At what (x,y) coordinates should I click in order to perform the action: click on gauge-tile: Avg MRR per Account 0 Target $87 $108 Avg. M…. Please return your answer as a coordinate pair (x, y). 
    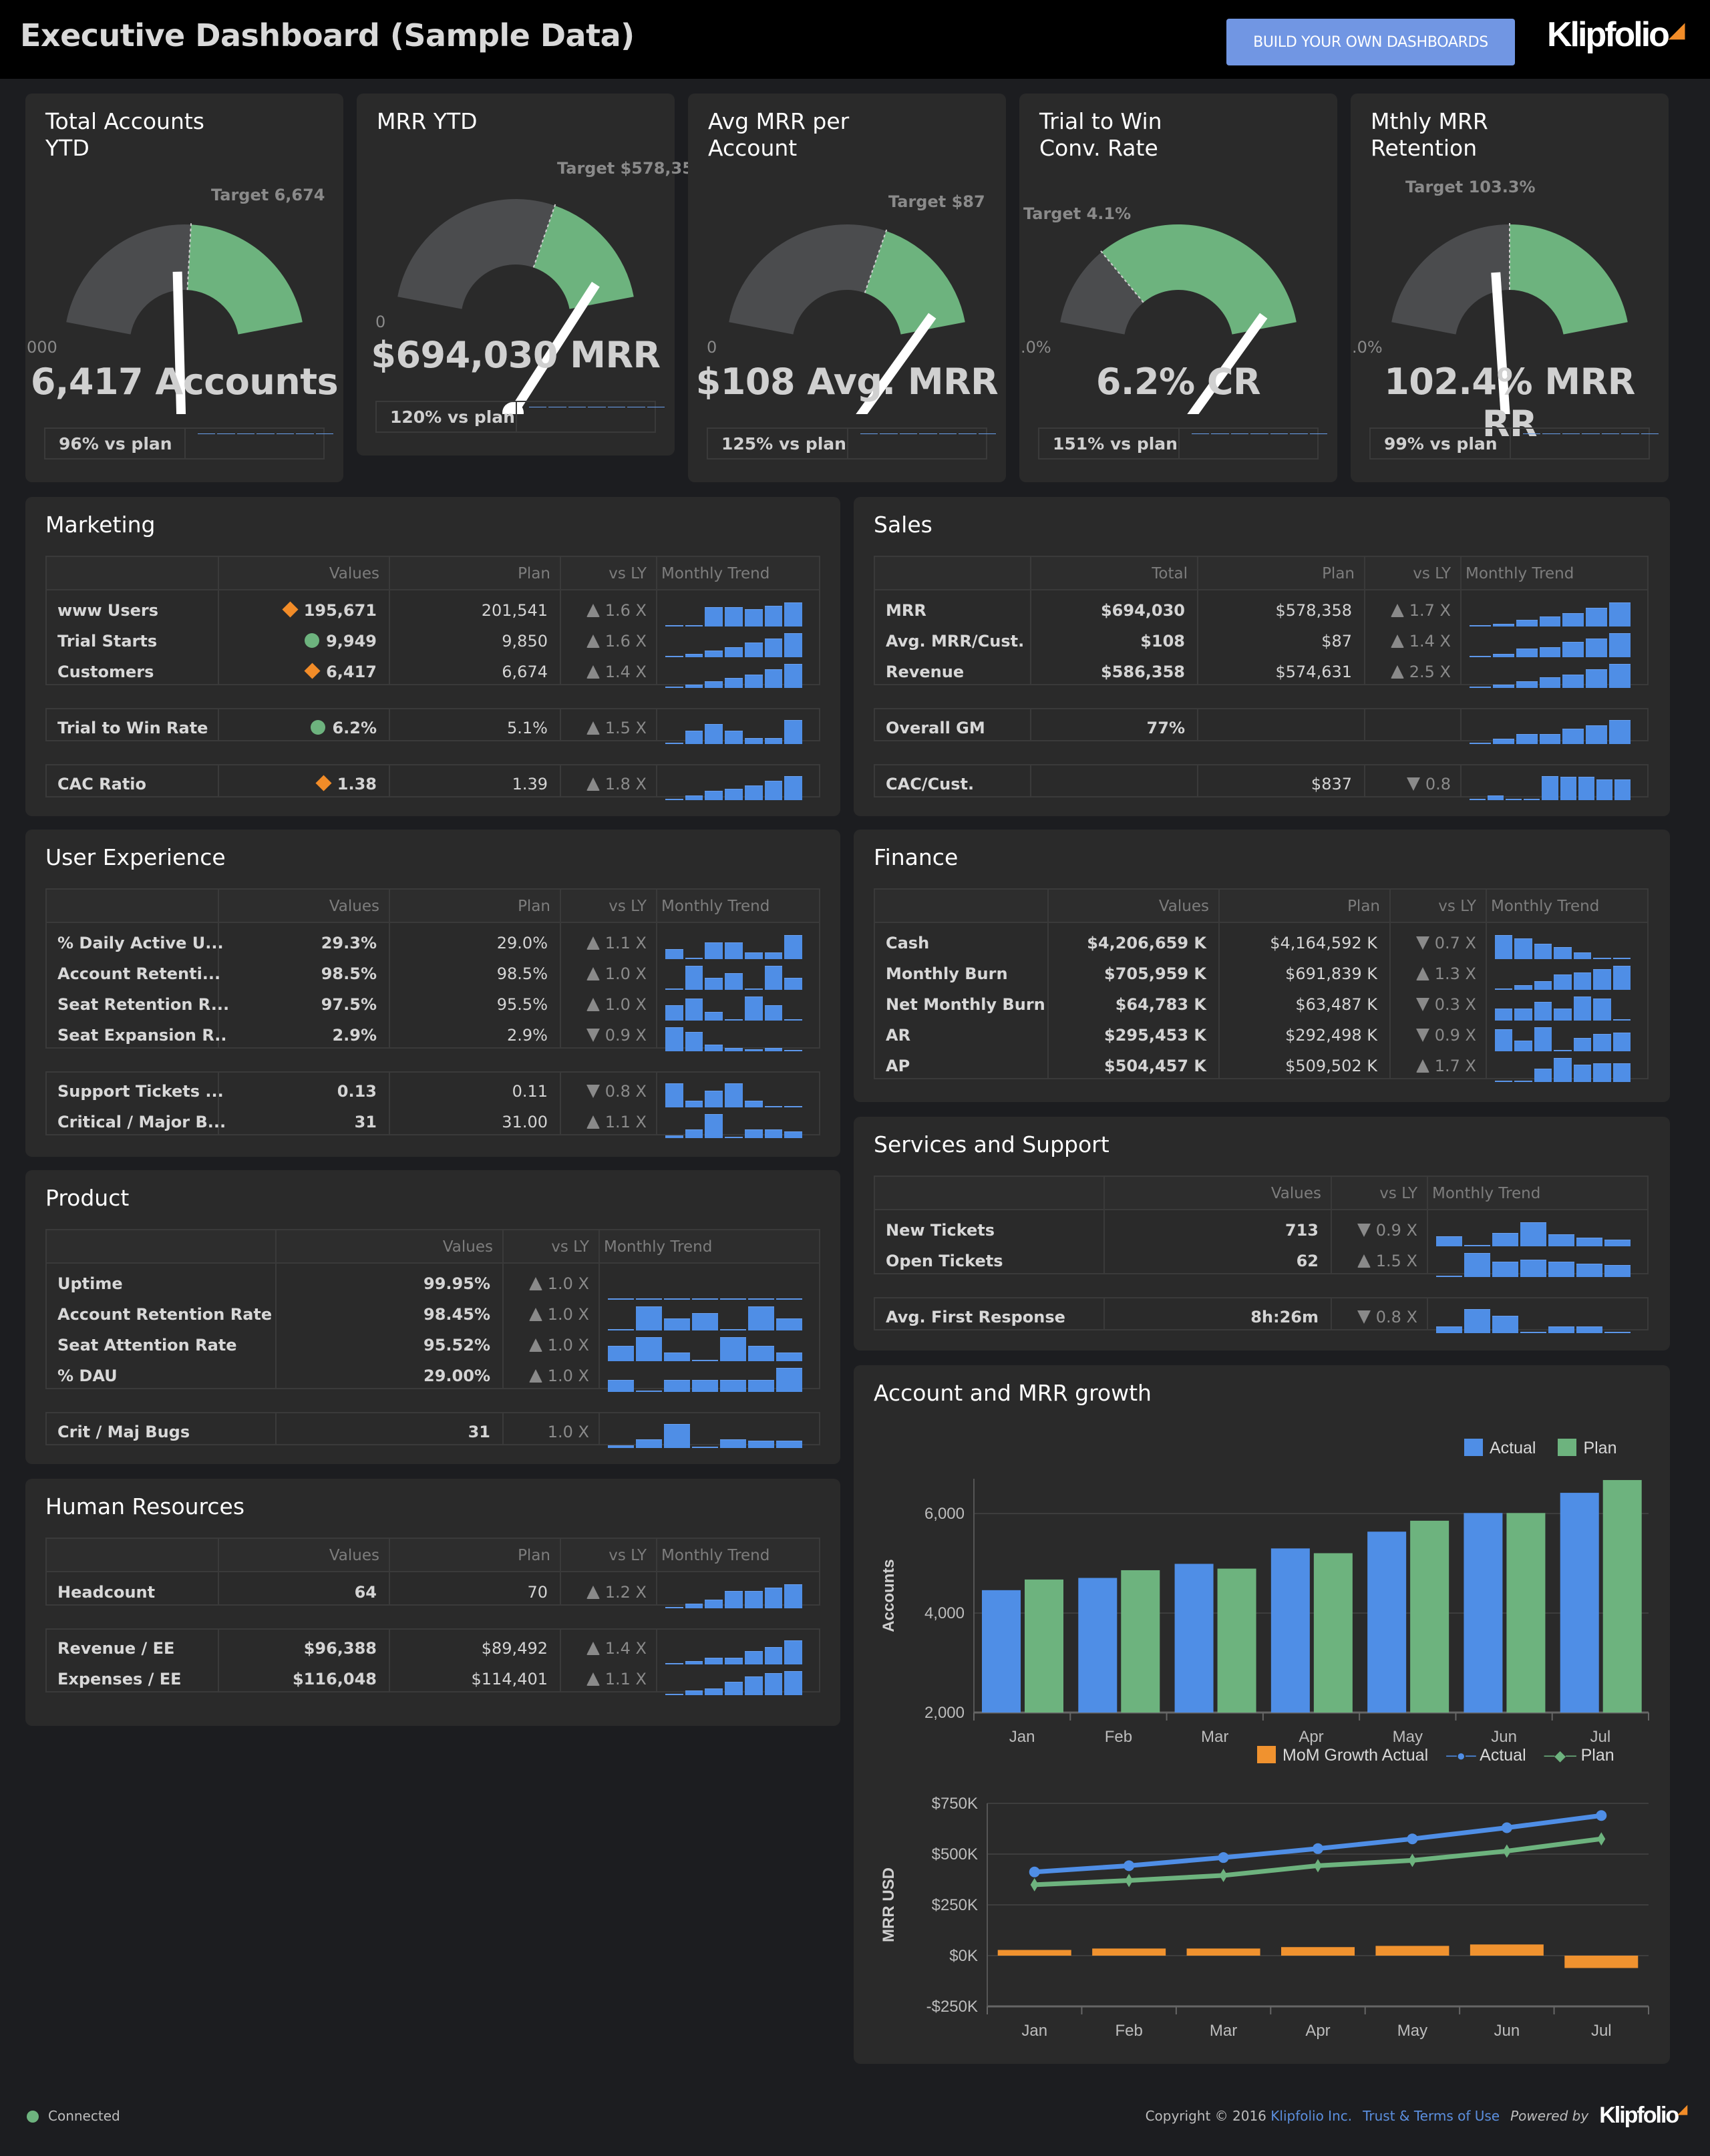
    Looking at the image, I should click on (847, 288).